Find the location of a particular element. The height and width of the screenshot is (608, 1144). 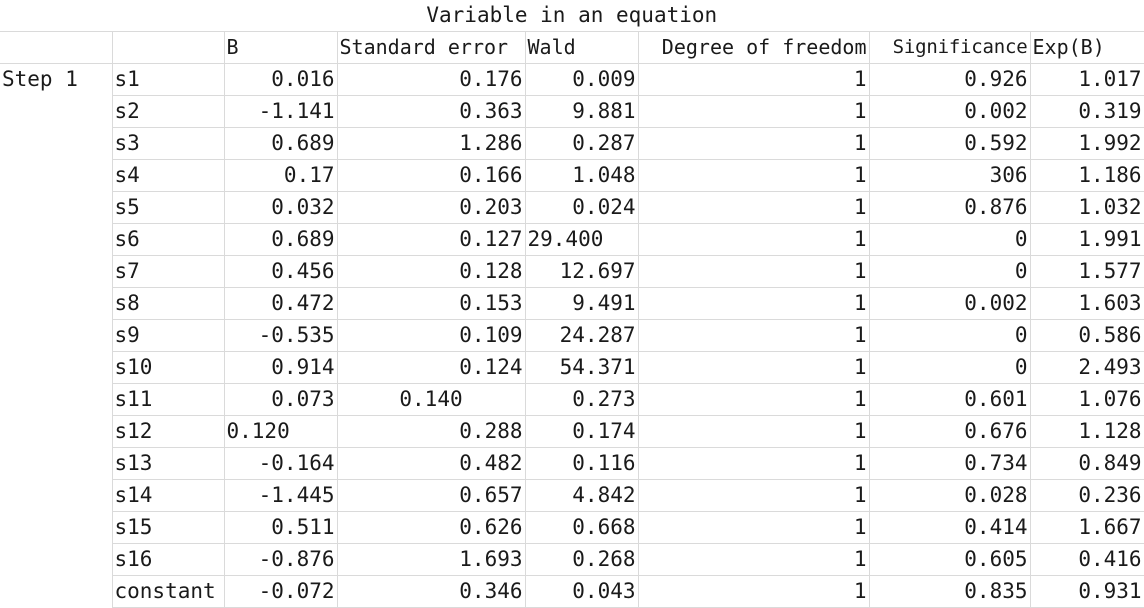

standard-error-value: 0.657 is located at coordinates (431, 495).